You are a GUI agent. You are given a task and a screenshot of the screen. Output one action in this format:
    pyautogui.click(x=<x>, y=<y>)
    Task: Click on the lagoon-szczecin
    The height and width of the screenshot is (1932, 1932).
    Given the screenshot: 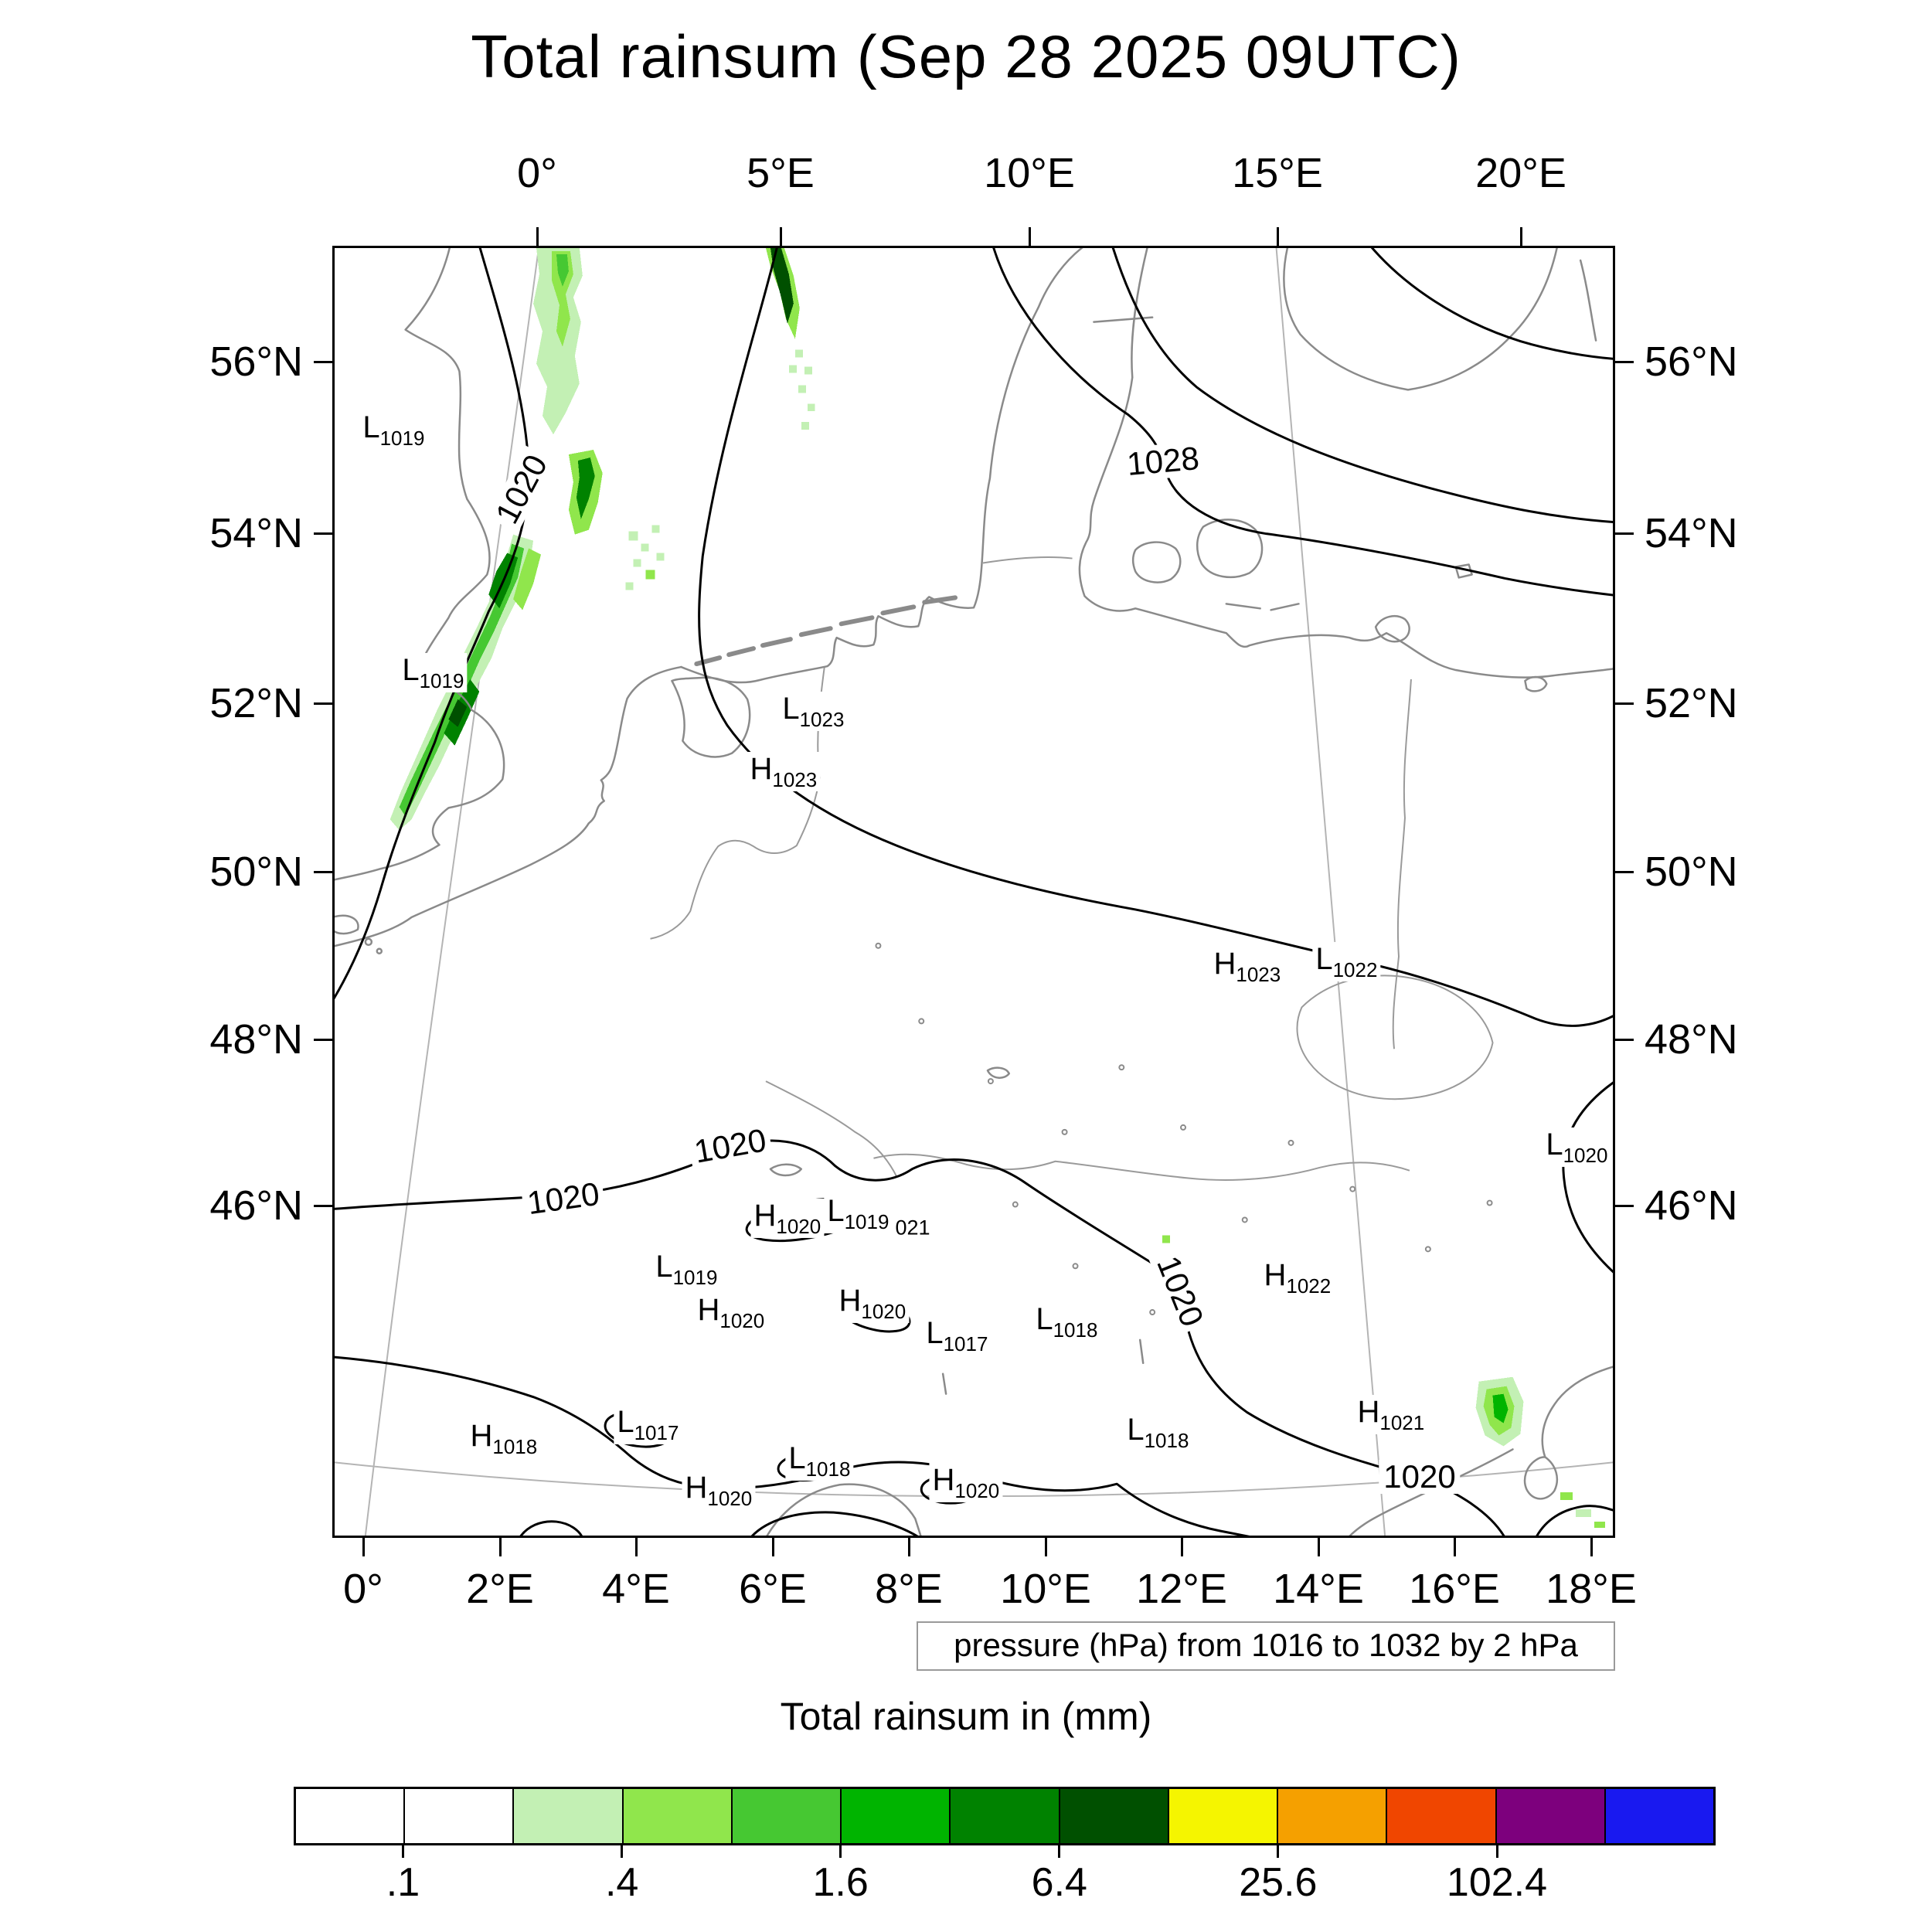 What is the action you would take?
    pyautogui.click(x=1536, y=684)
    